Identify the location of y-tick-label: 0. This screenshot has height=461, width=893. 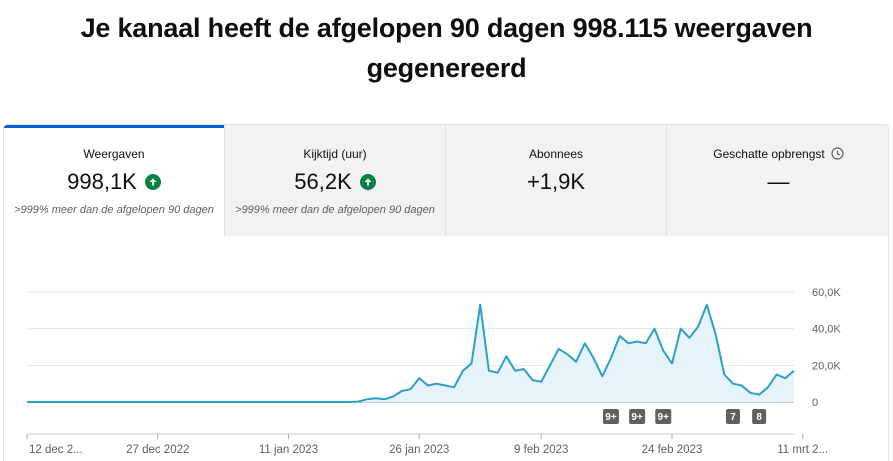
(815, 403).